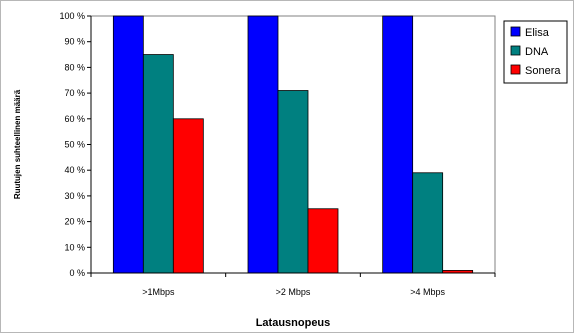 The width and height of the screenshot is (574, 334). What do you see at coordinates (515, 69) in the screenshot?
I see `legend-swatch-sonera` at bounding box center [515, 69].